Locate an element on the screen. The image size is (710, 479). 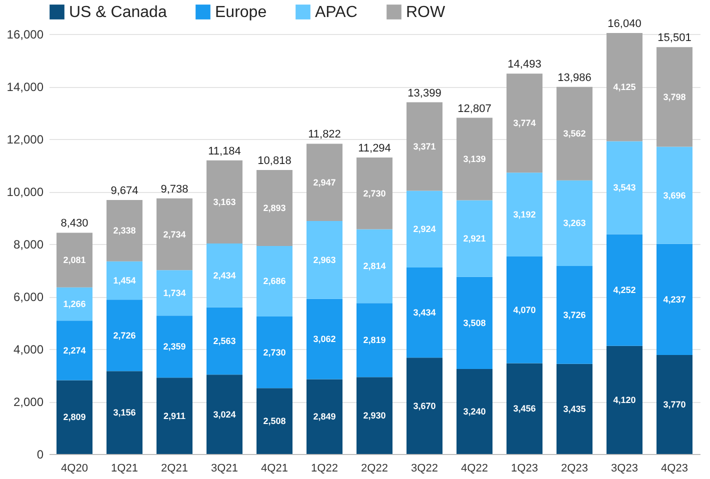
data-label: 3,726 is located at coordinates (574, 315).